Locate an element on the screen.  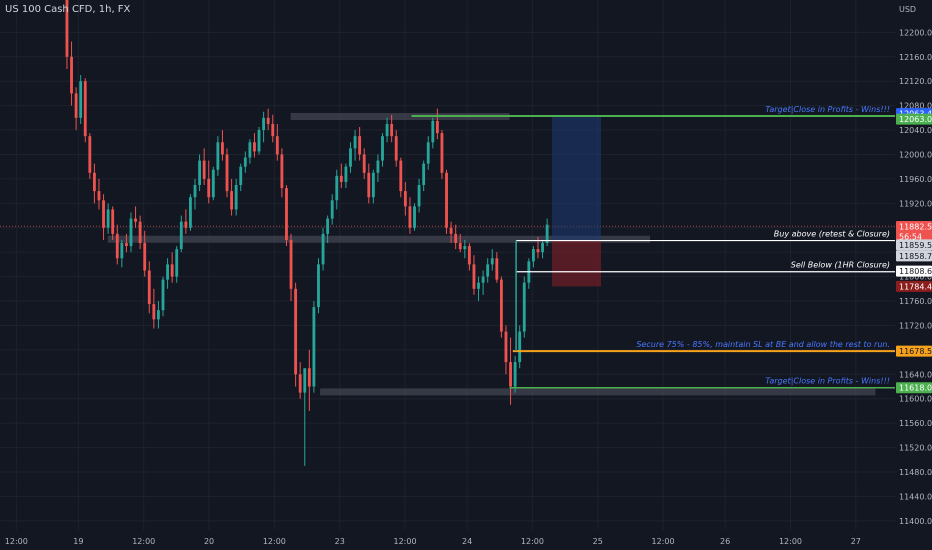
price-tick-label: 12000.00 is located at coordinates (915, 154).